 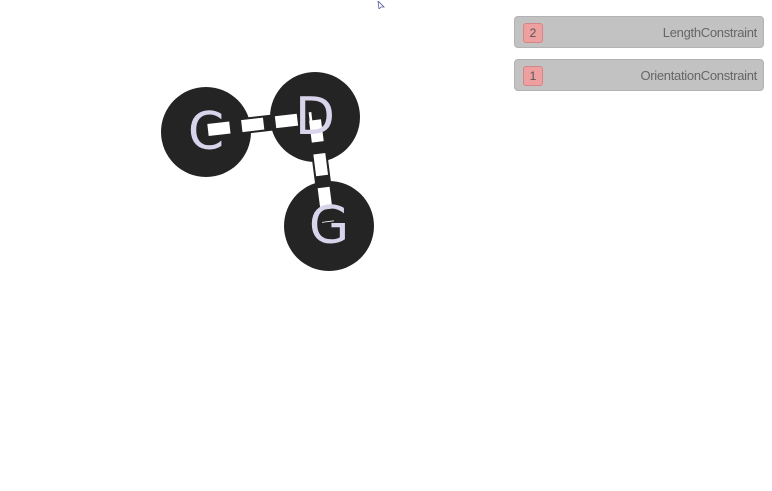 I want to click on node-d, so click(x=315, y=117).